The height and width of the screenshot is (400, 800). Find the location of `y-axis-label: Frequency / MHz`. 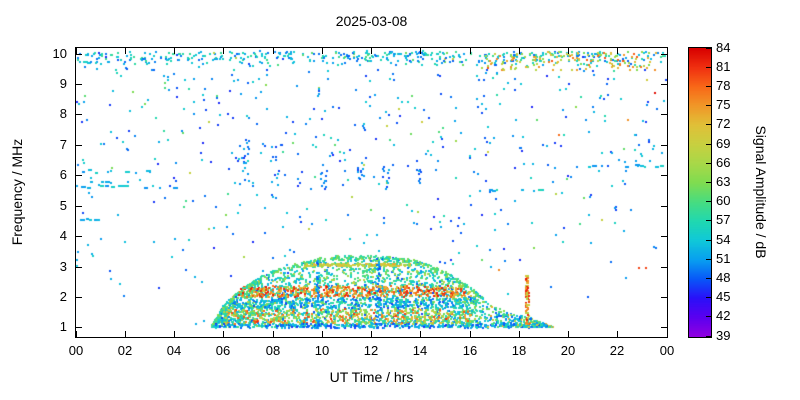

y-axis-label: Frequency / MHz is located at coordinates (17, 192).